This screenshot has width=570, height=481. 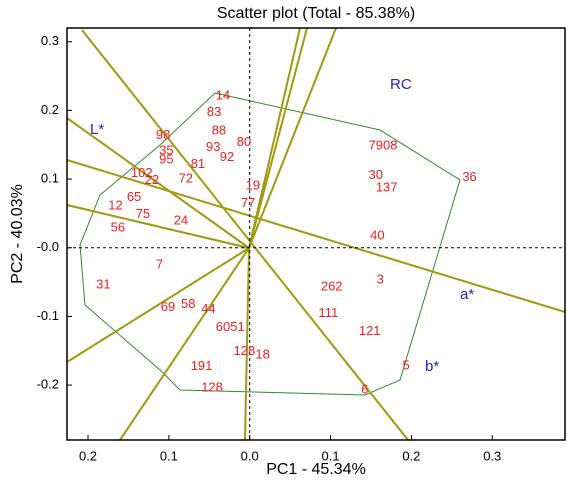 I want to click on vector-label: L*, so click(x=97, y=129).